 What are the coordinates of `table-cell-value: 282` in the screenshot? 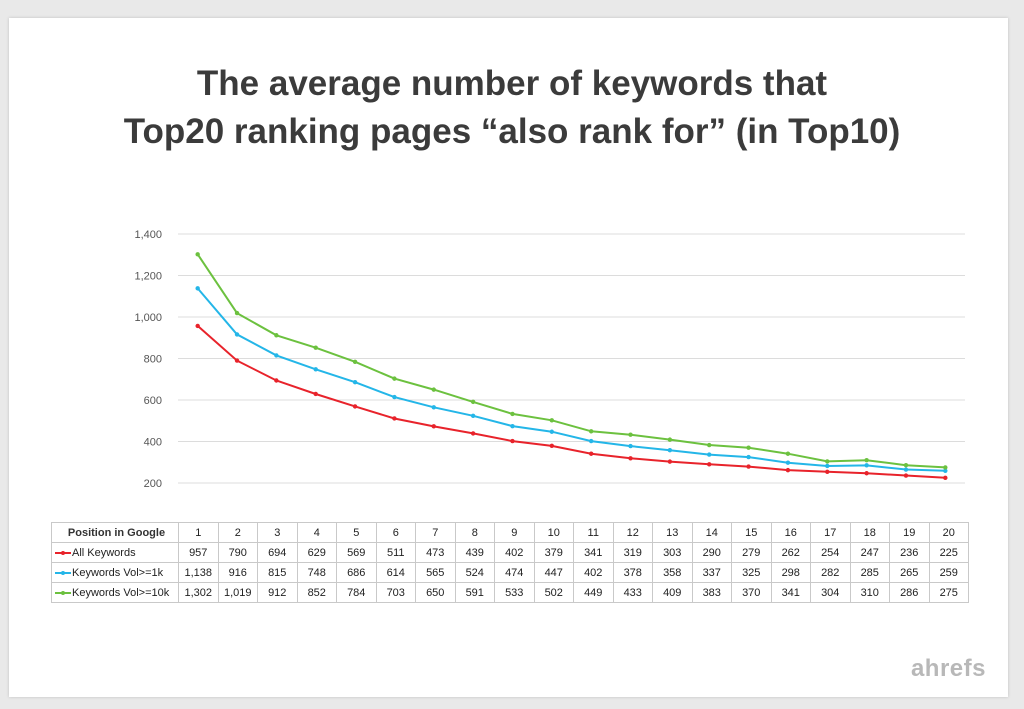 It's located at (830, 572).